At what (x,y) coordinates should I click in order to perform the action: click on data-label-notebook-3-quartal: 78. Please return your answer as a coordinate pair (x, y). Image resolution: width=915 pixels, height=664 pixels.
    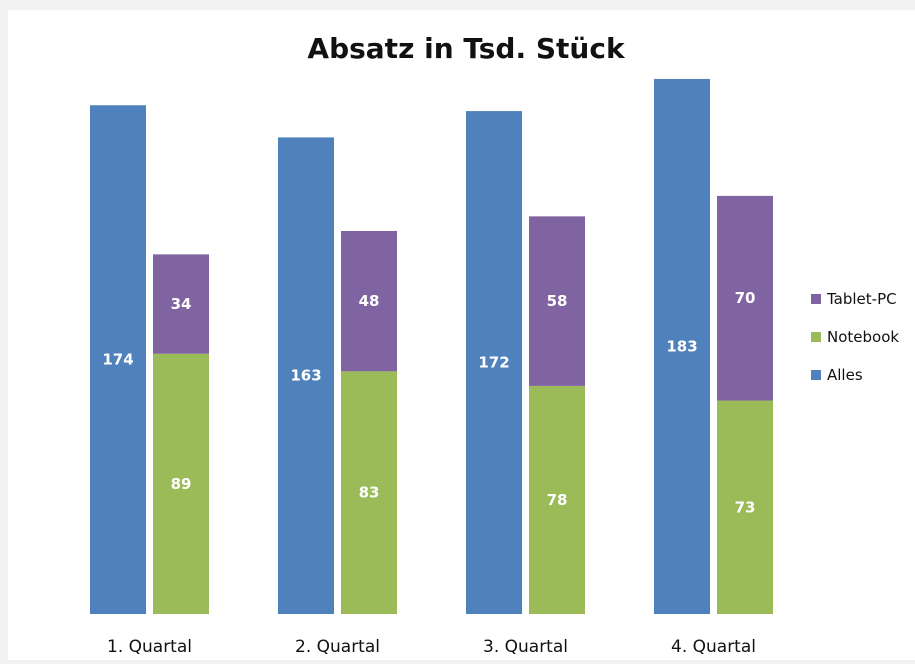
    Looking at the image, I should click on (557, 500).